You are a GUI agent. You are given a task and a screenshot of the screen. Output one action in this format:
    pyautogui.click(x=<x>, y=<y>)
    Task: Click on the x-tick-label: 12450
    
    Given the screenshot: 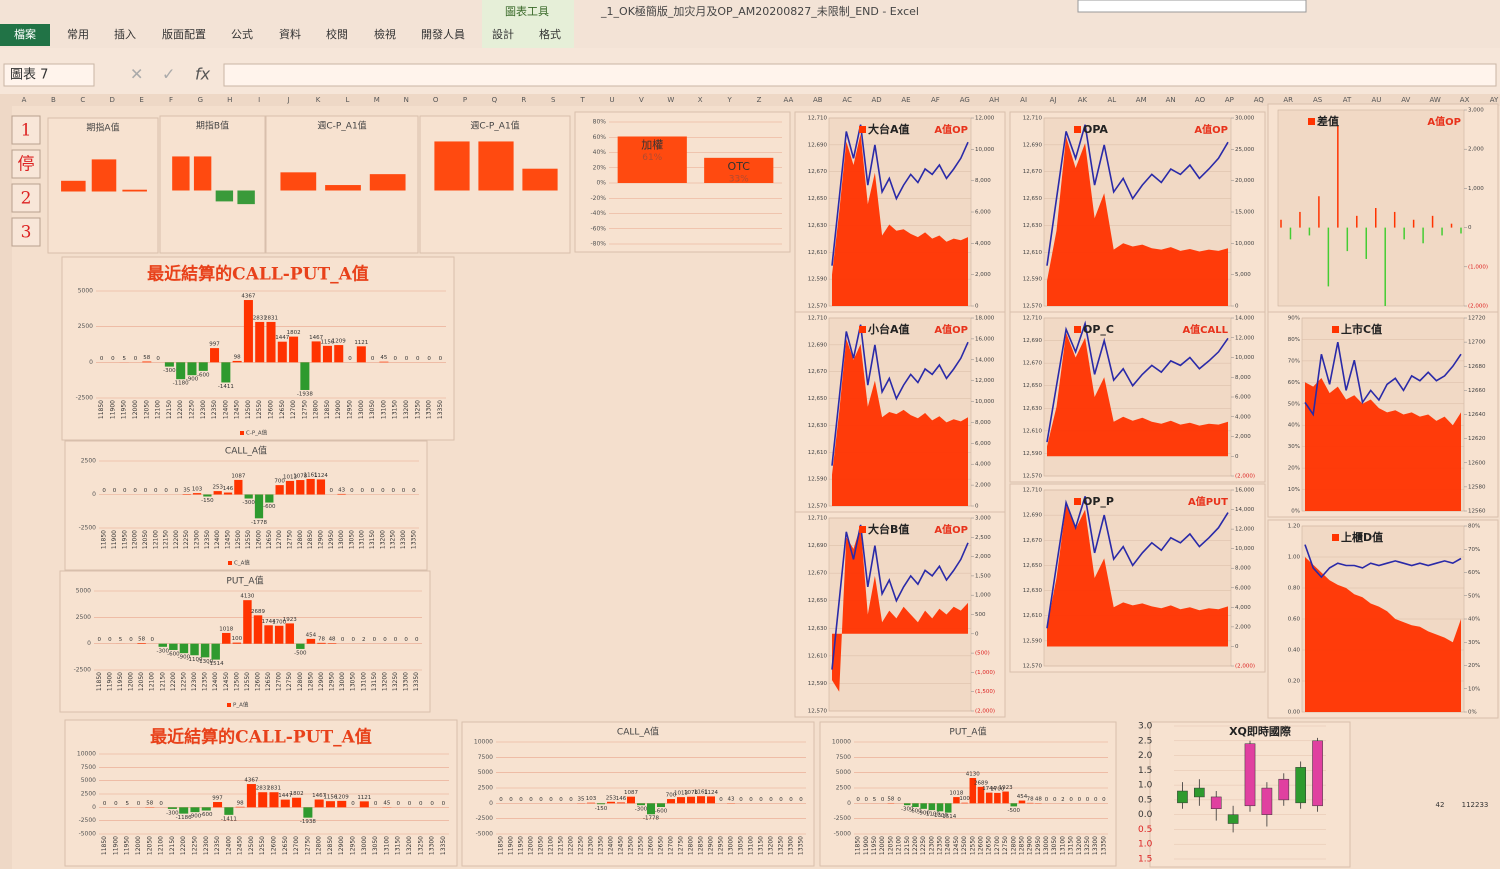 What is the action you would take?
    pyautogui.click(x=228, y=539)
    